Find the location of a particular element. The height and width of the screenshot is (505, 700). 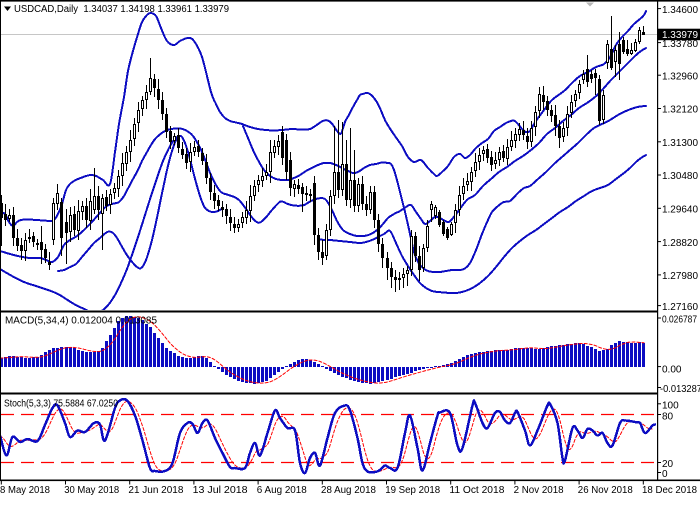

svg-text: 1.32120 is located at coordinates (680, 110).